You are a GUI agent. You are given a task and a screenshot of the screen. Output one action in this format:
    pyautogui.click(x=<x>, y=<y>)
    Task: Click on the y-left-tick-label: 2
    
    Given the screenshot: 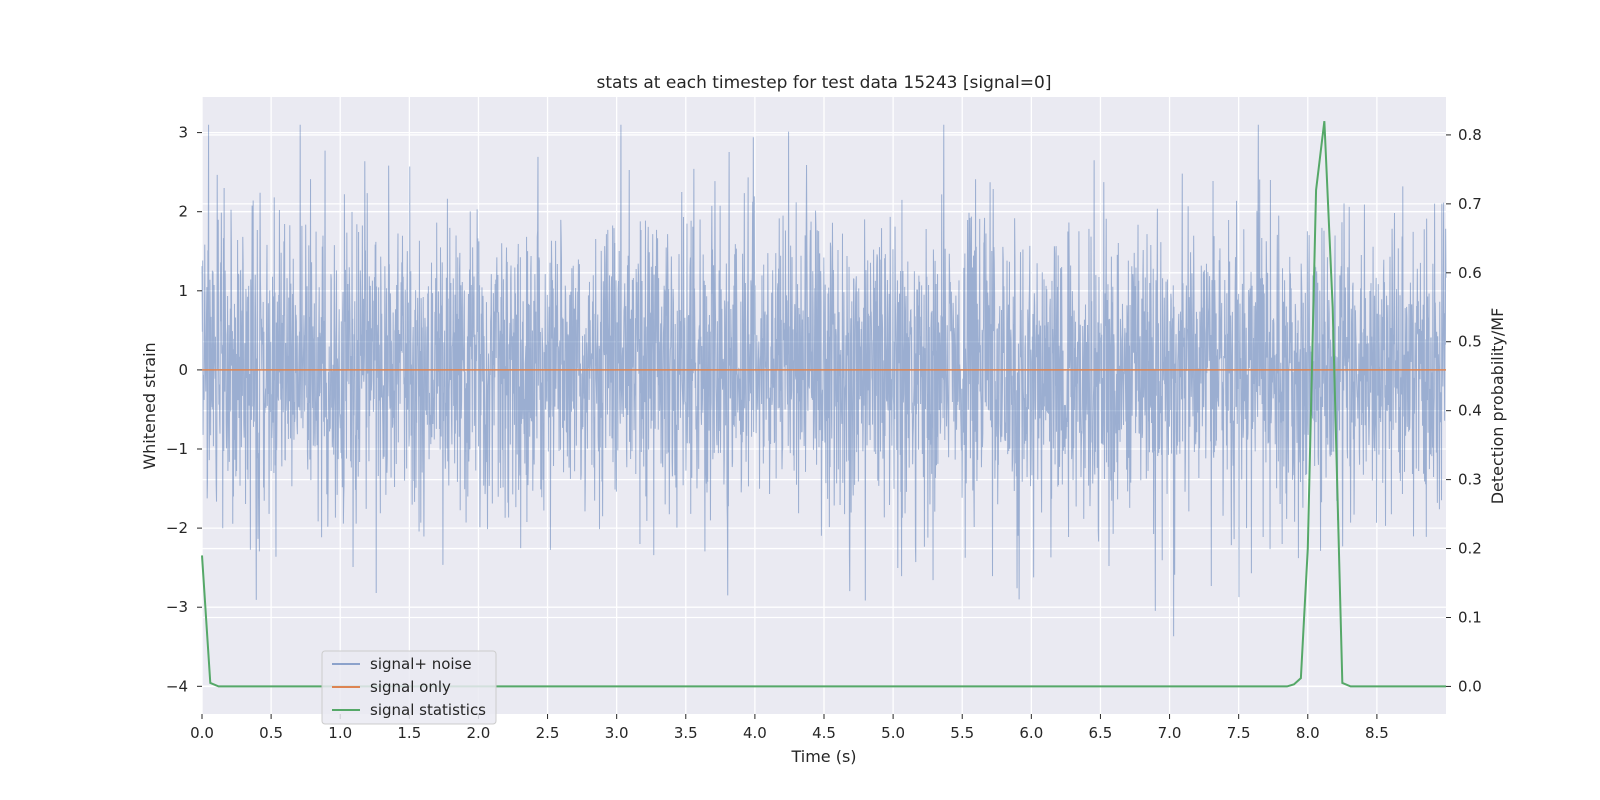 What is the action you would take?
    pyautogui.click(x=183, y=212)
    